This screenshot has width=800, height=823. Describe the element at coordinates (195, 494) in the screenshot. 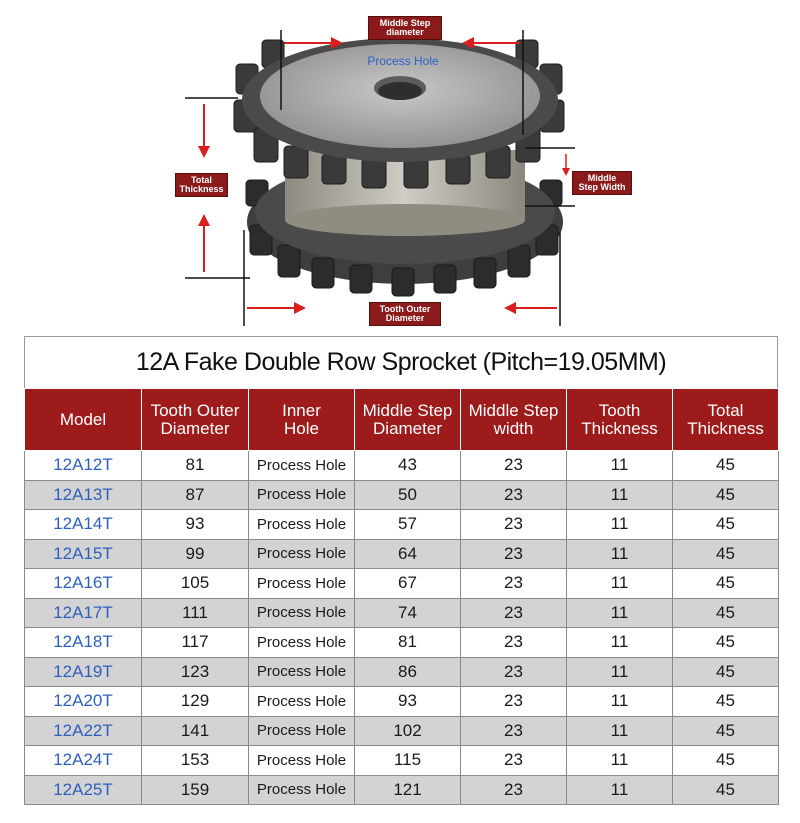

I see `tooth-outer-diameter-cell: 87` at that location.